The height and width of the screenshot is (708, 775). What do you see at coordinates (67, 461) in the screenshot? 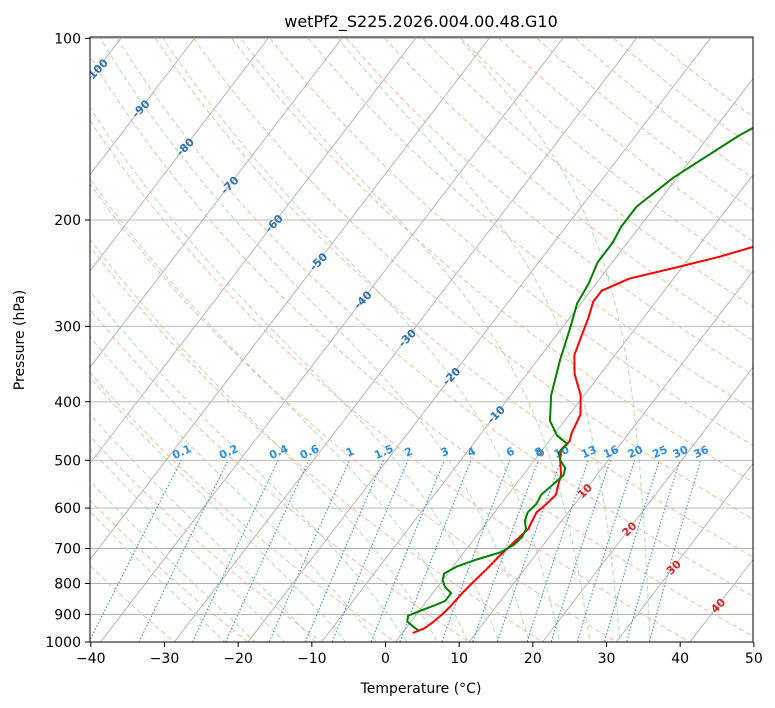
I see `y-tick-label: 500` at bounding box center [67, 461].